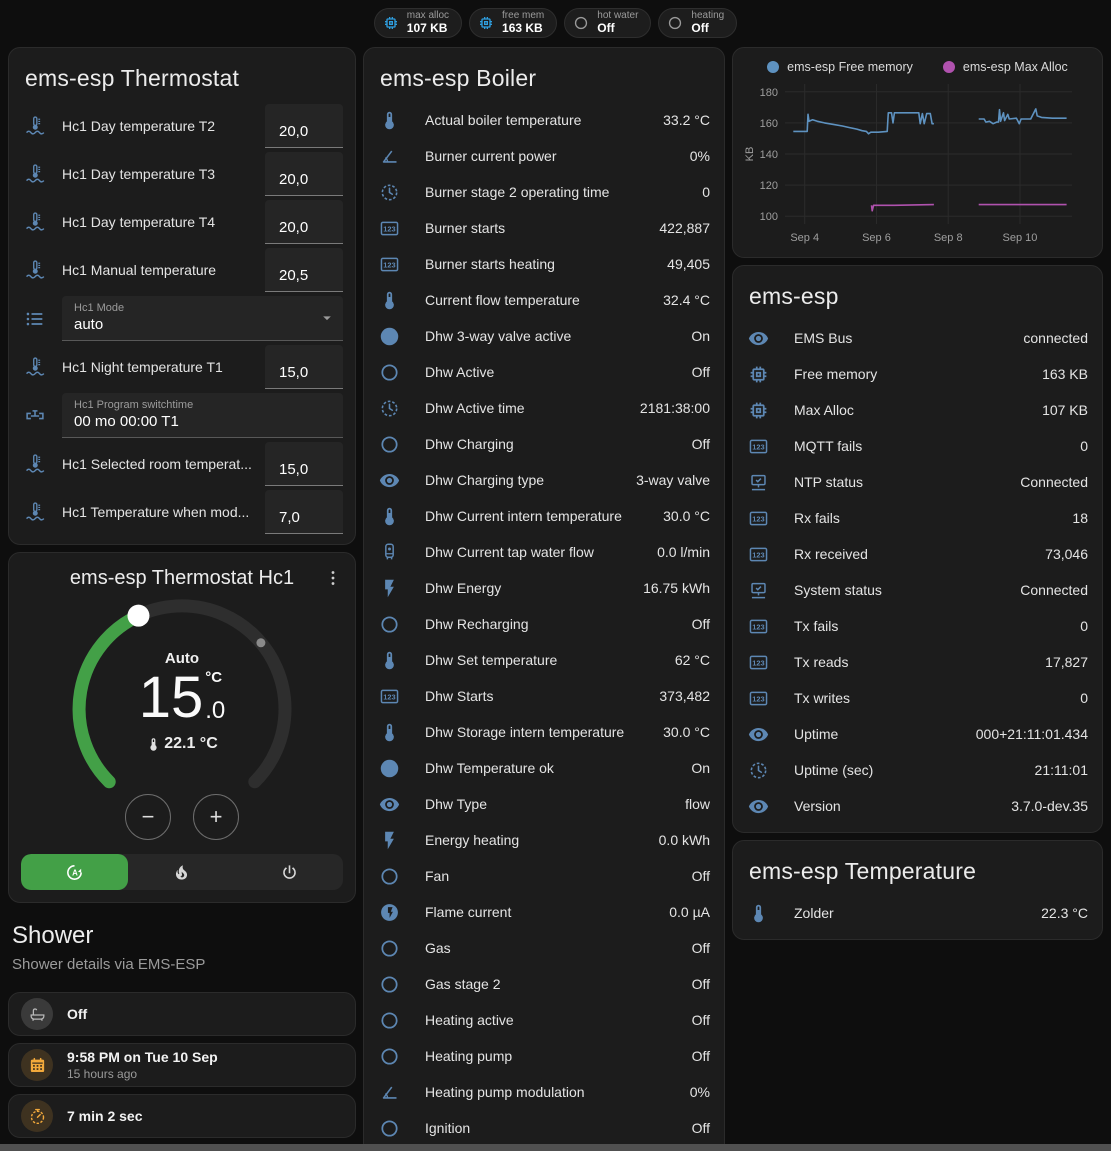  What do you see at coordinates (544, 120) in the screenshot?
I see `entity-row: Actual boiler temperature 33.2 °C` at bounding box center [544, 120].